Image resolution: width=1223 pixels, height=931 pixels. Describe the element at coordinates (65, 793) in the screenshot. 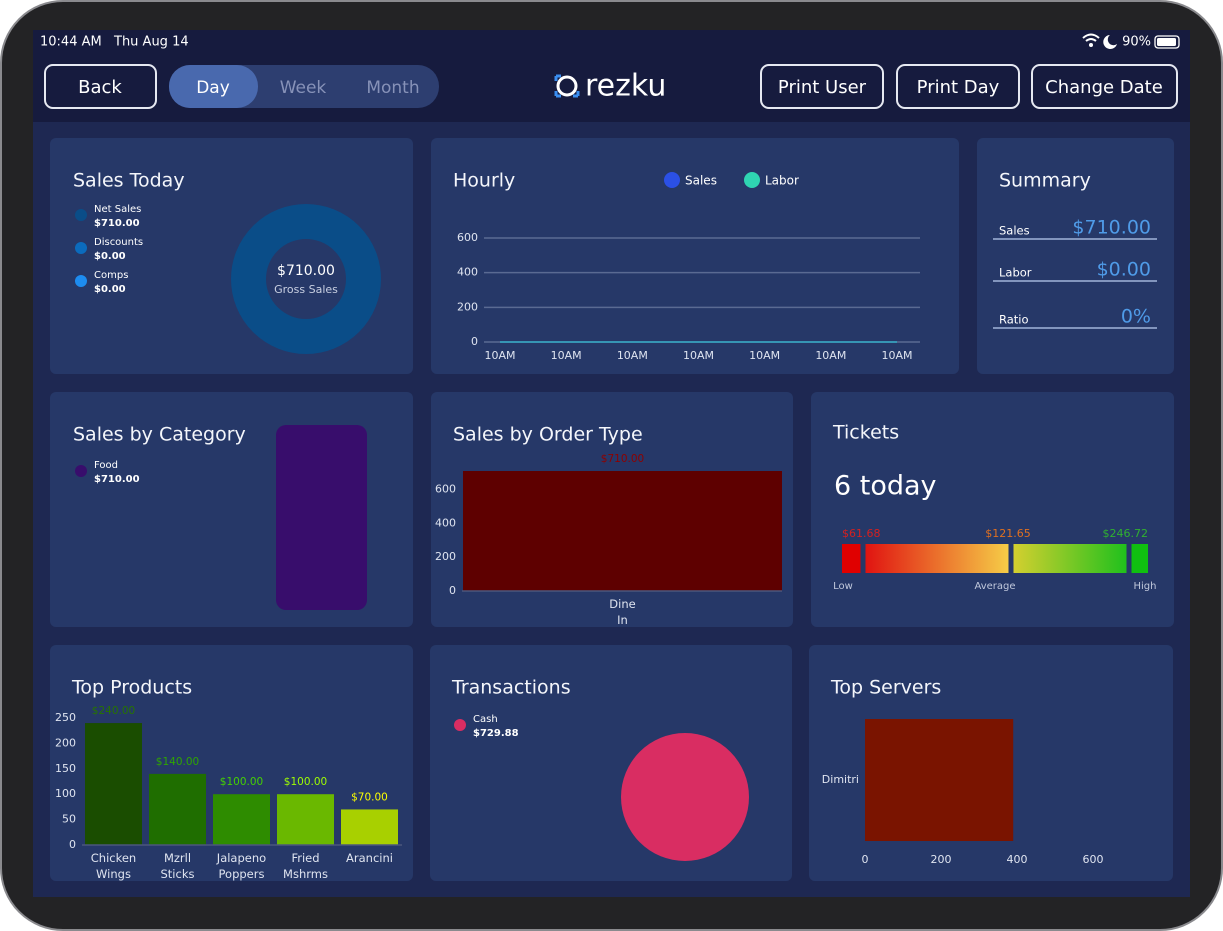

I see `y-tick-label: 100` at that location.